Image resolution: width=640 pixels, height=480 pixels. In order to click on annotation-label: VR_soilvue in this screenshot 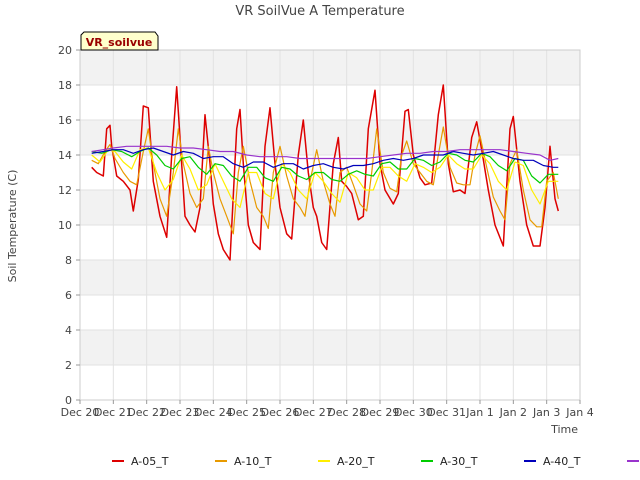, I will do `click(119, 42)`.